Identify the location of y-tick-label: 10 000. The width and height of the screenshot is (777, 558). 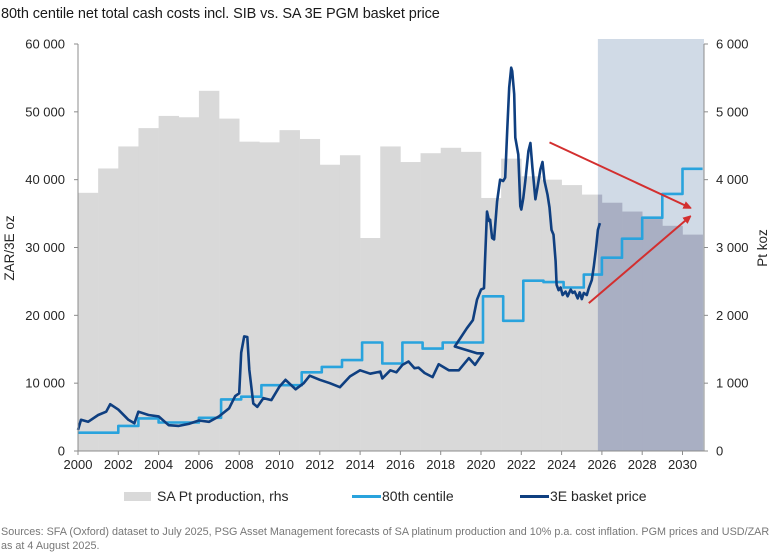
(45, 383).